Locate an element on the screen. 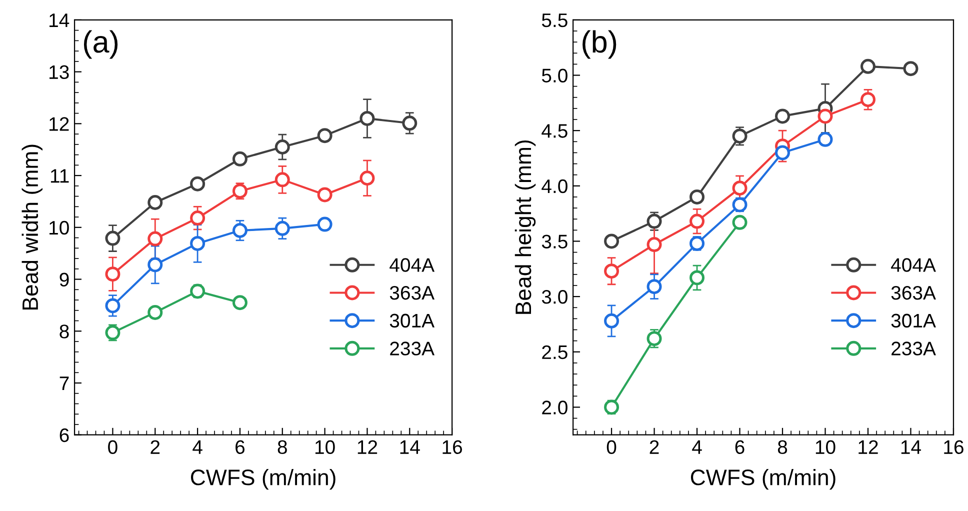 This screenshot has width=968, height=511. y-tick-label: 4.0 is located at coordinates (555, 186).